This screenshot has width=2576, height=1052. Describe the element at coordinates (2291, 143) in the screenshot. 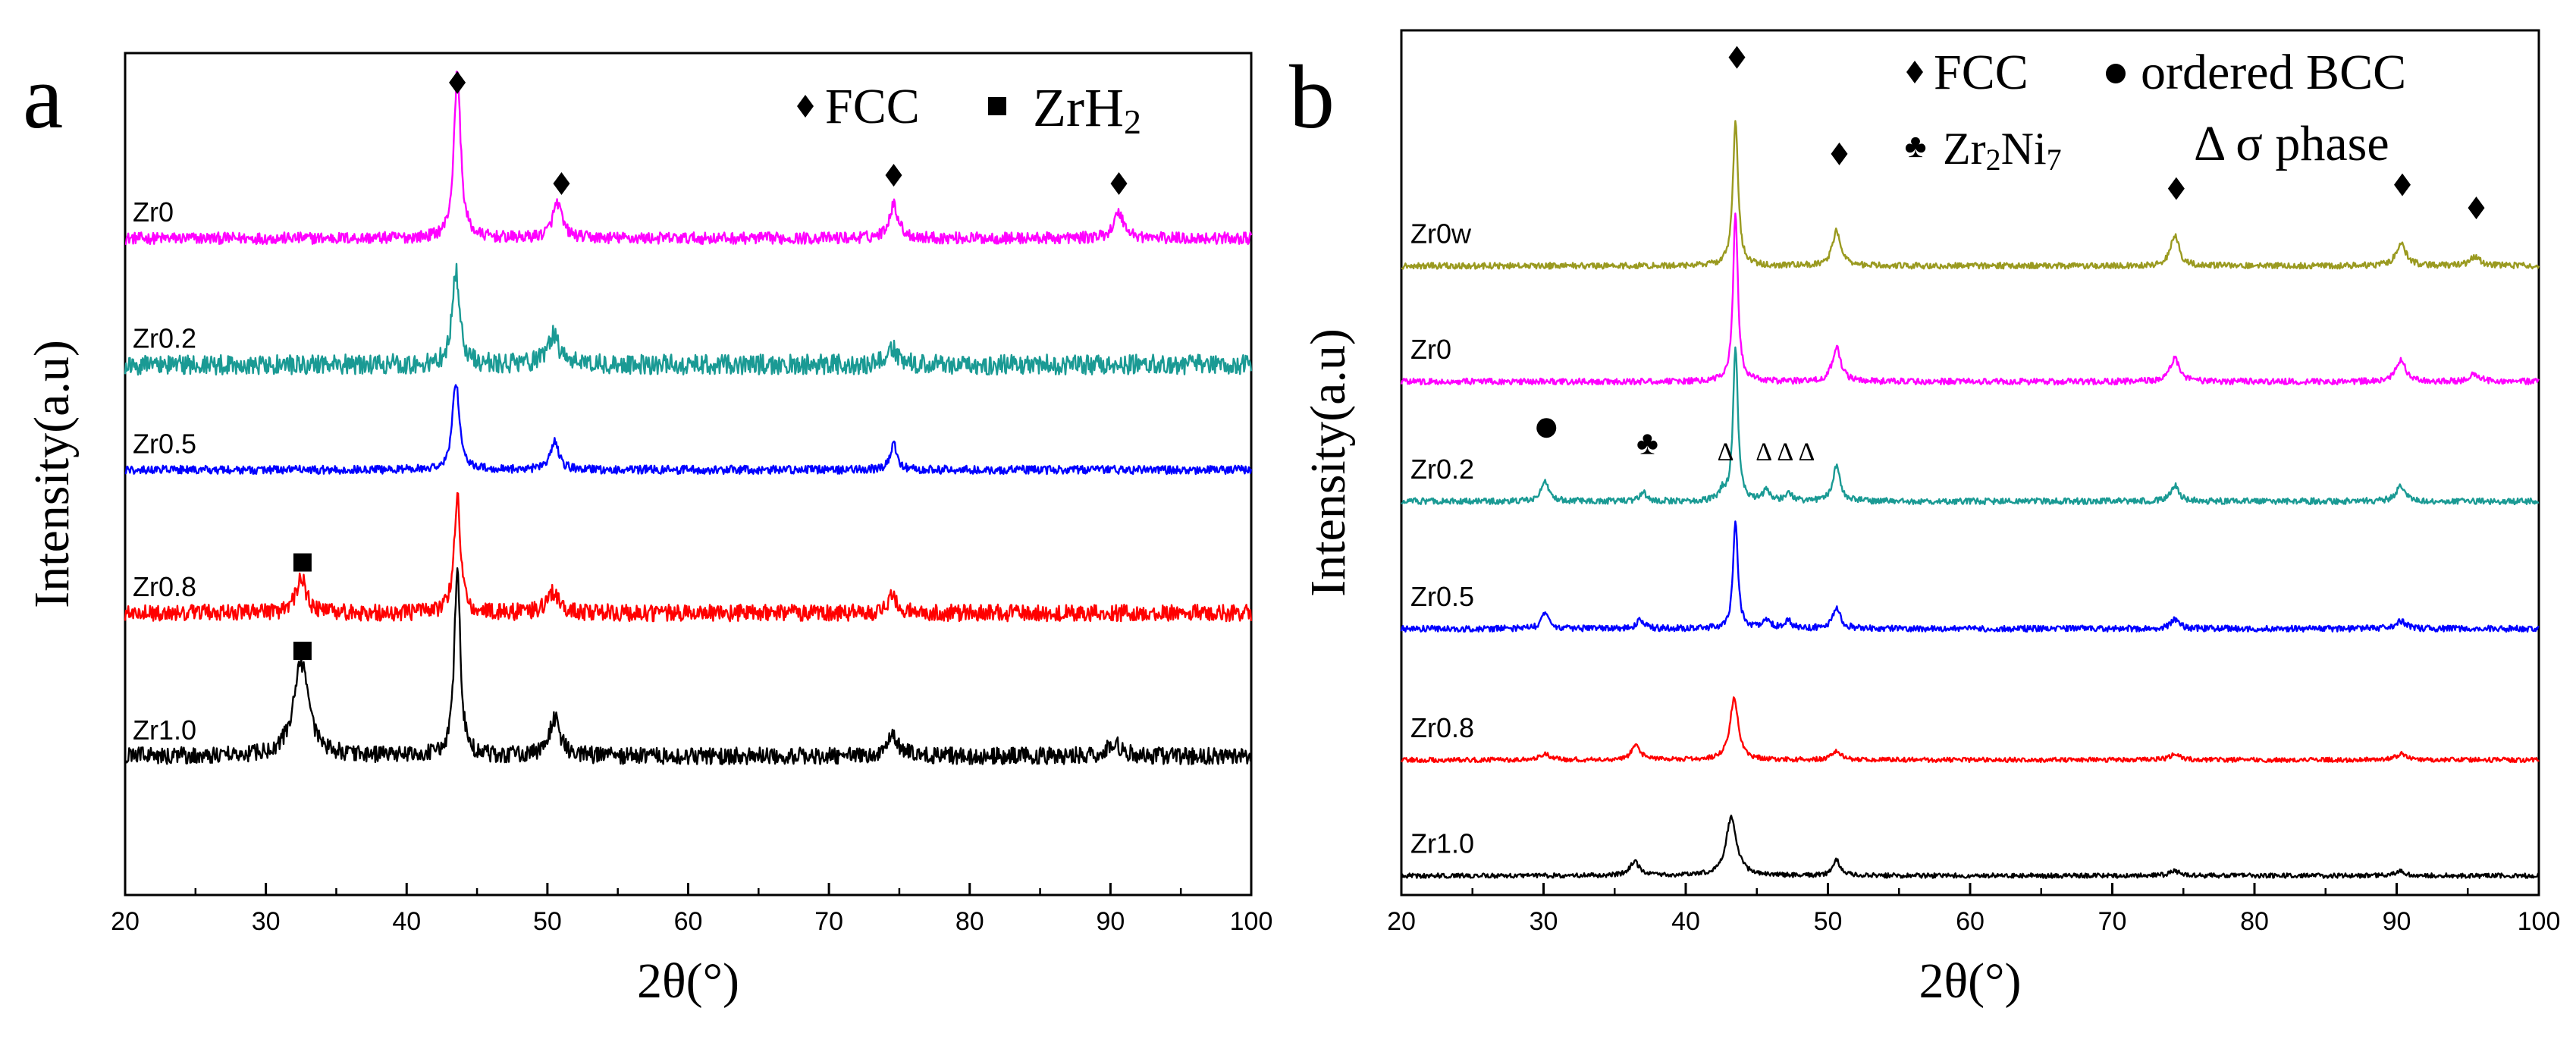

I see `legend-label-sigma-phase: Δ σ phase` at that location.